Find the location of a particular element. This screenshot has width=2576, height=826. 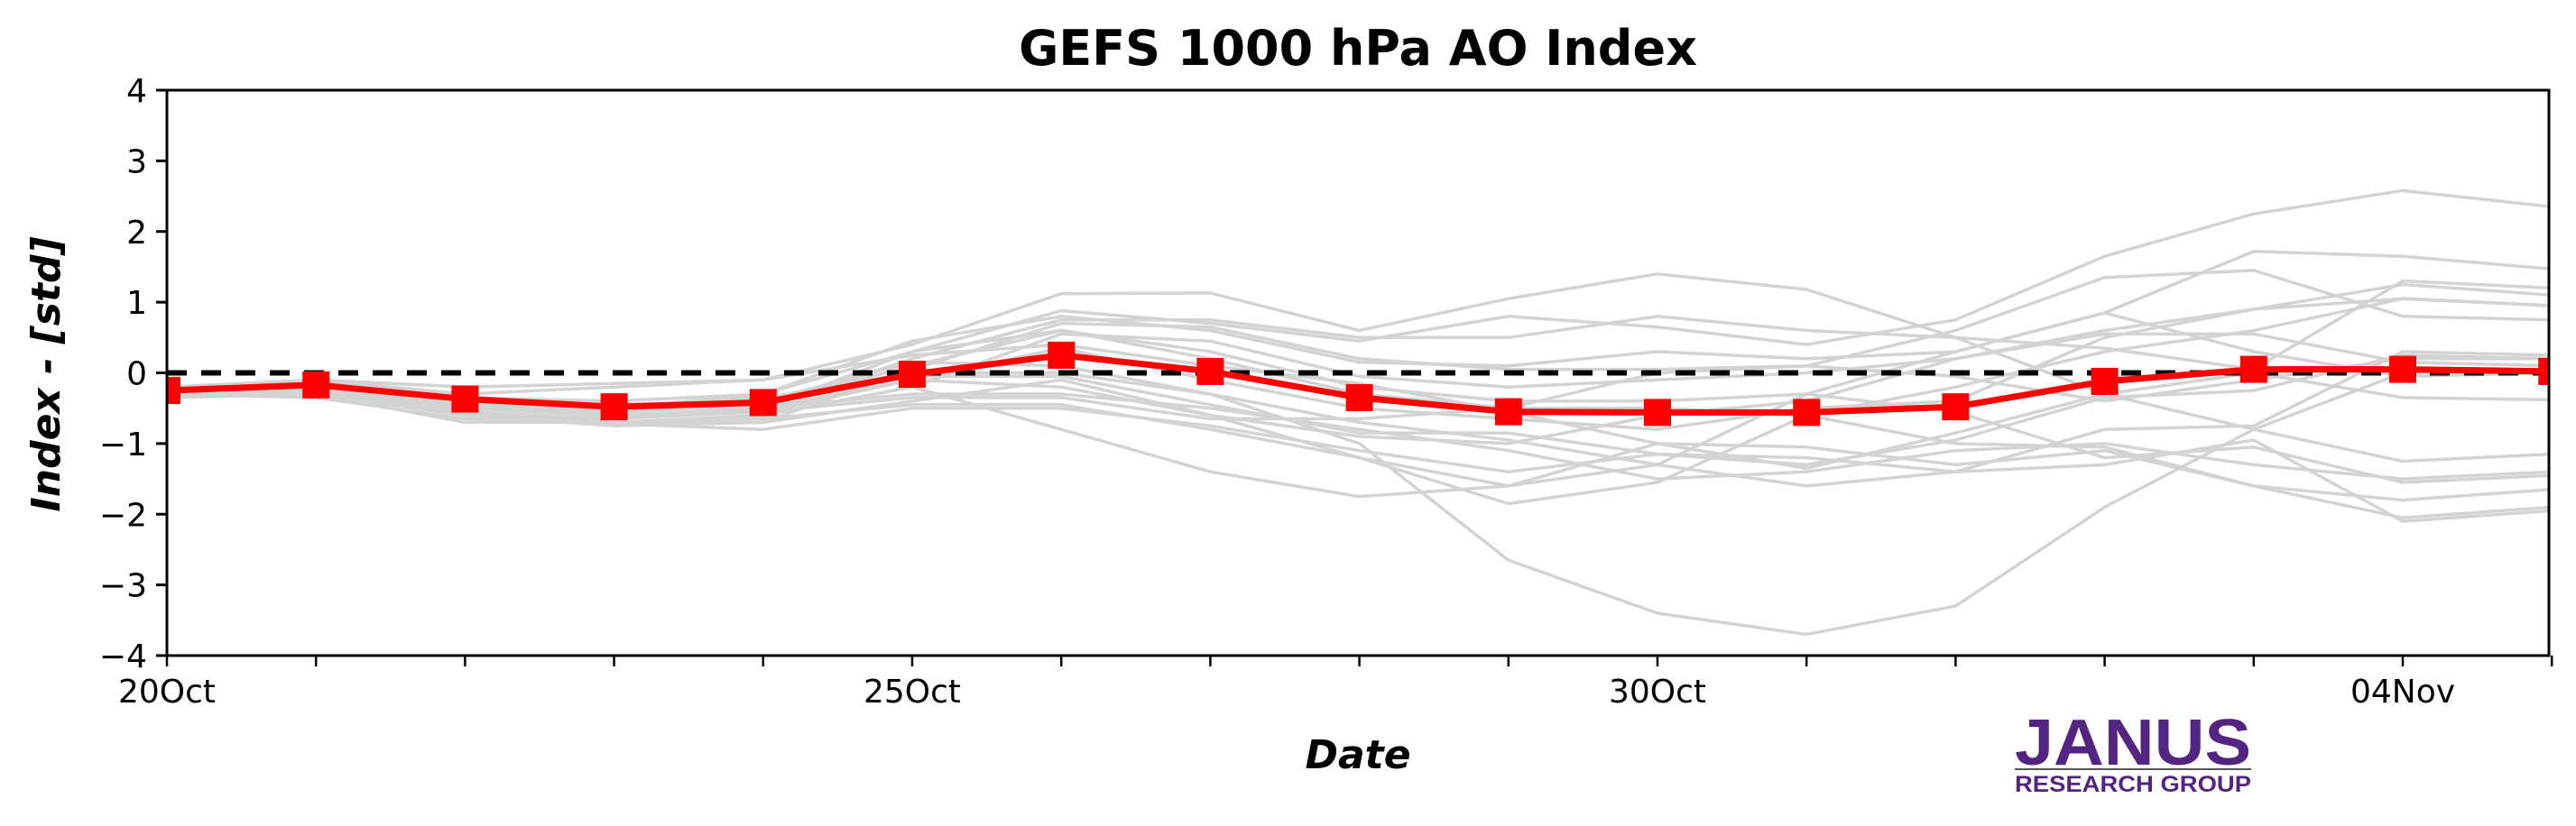

x-tick-label: 20Oct is located at coordinates (167, 692).